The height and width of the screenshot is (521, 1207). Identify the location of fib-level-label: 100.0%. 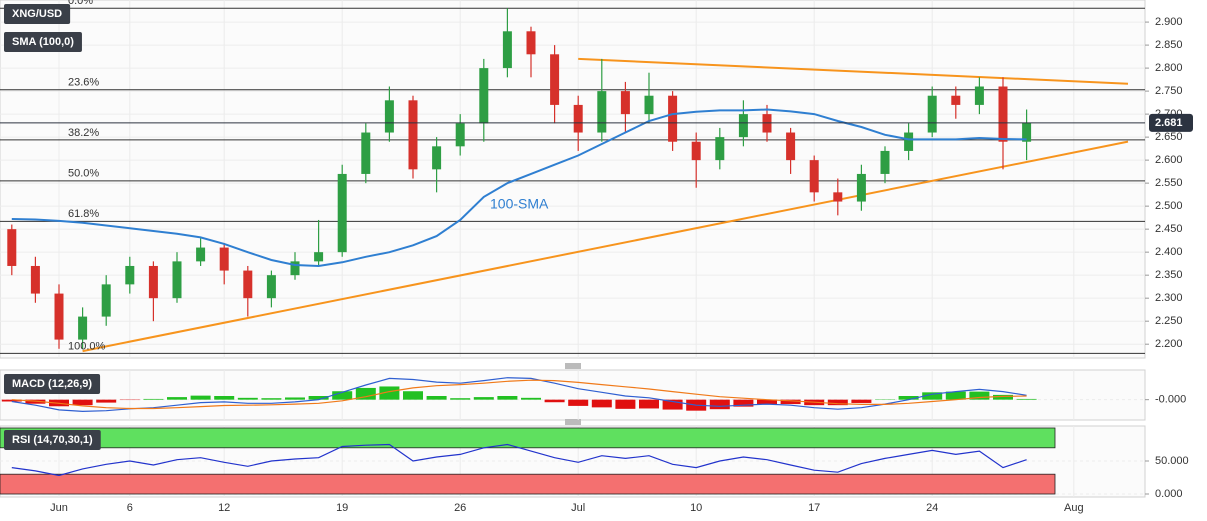
(87, 346).